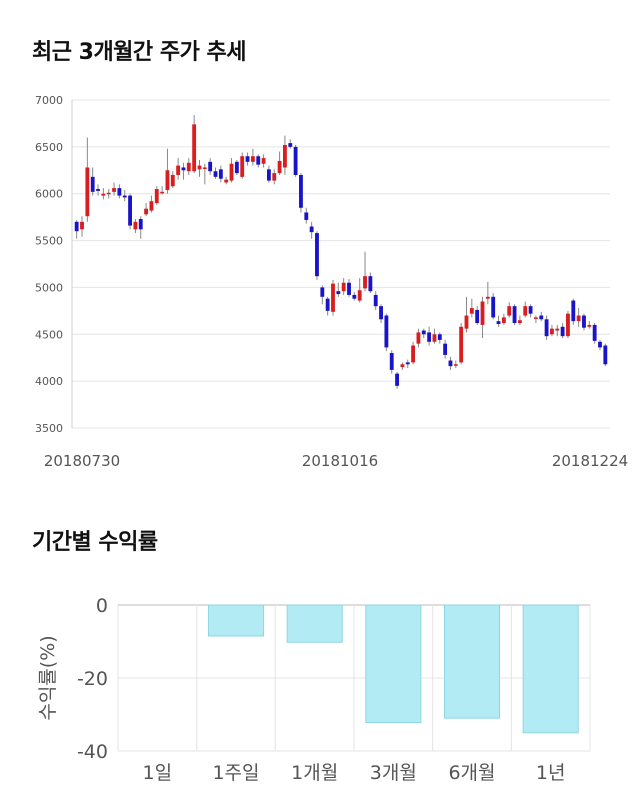  What do you see at coordinates (471, 773) in the screenshot?
I see `x-tick-label: 6개월` at bounding box center [471, 773].